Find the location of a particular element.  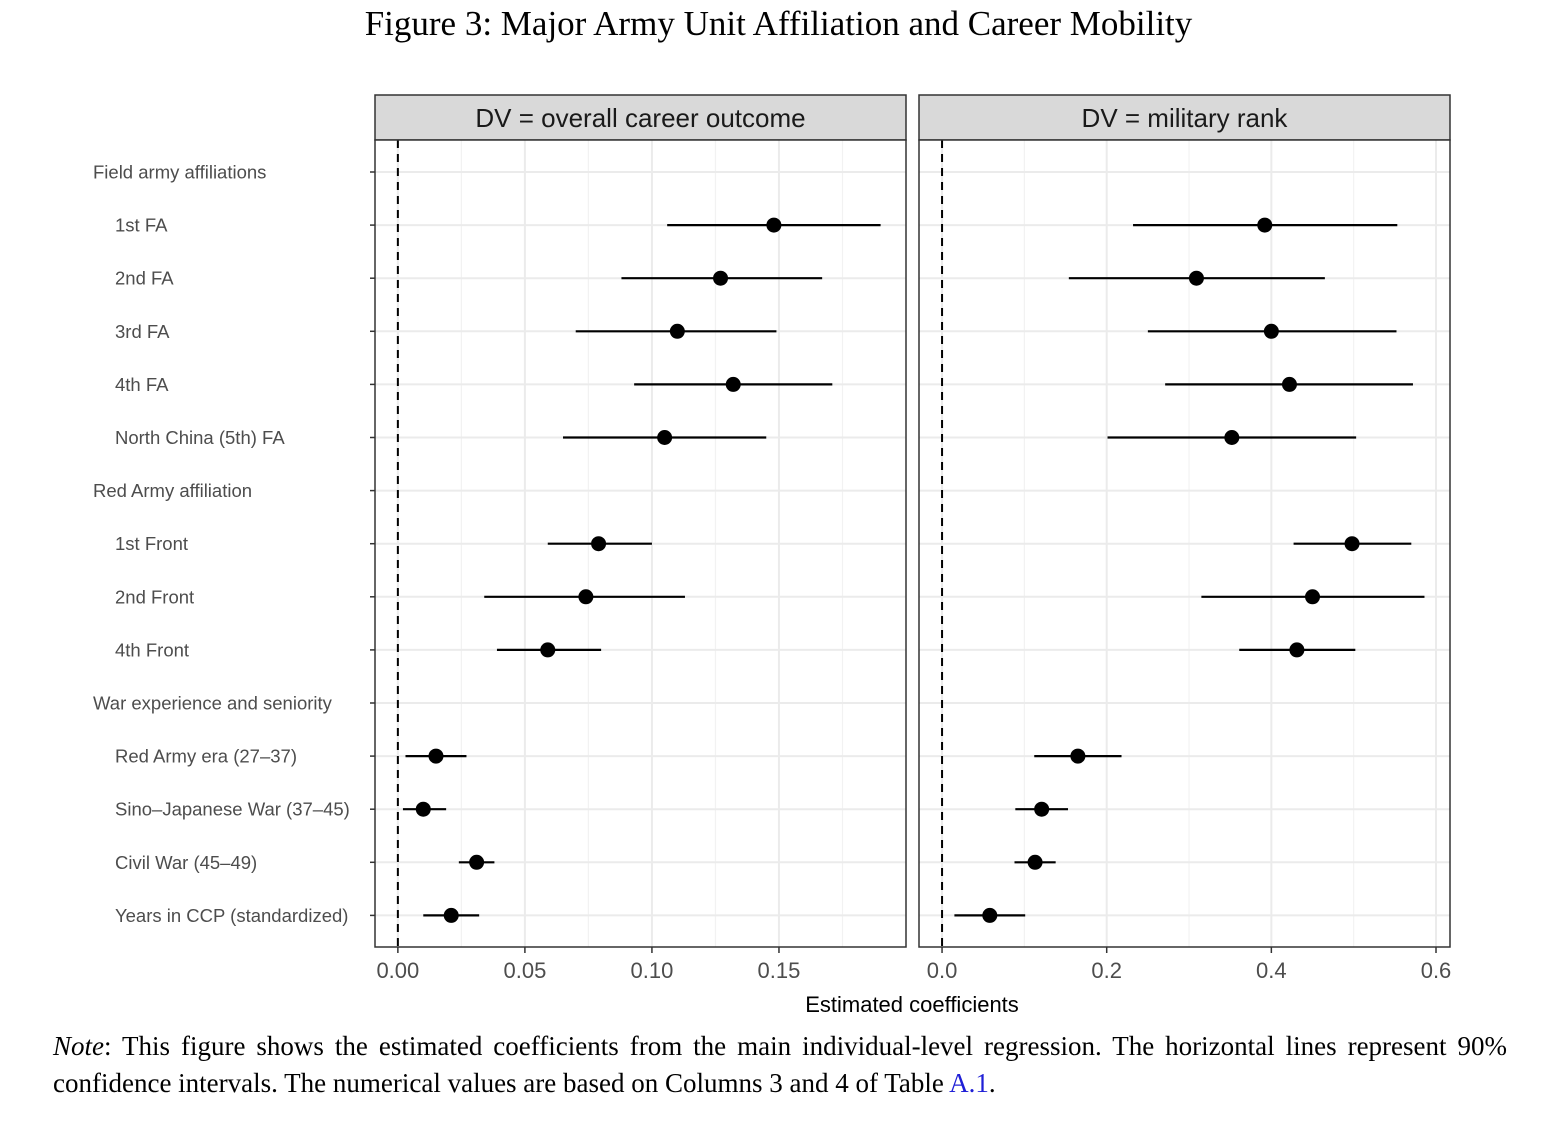

panel-strip-title: DV = overall career outcome is located at coordinates (640, 118).